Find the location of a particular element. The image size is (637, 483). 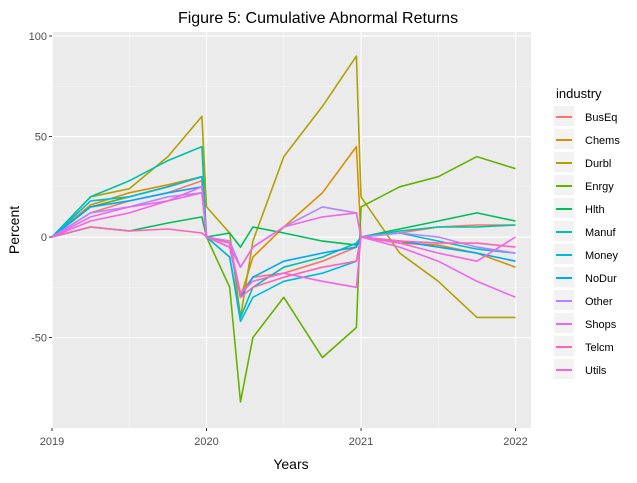

series-line-telcm is located at coordinates (283, 262).